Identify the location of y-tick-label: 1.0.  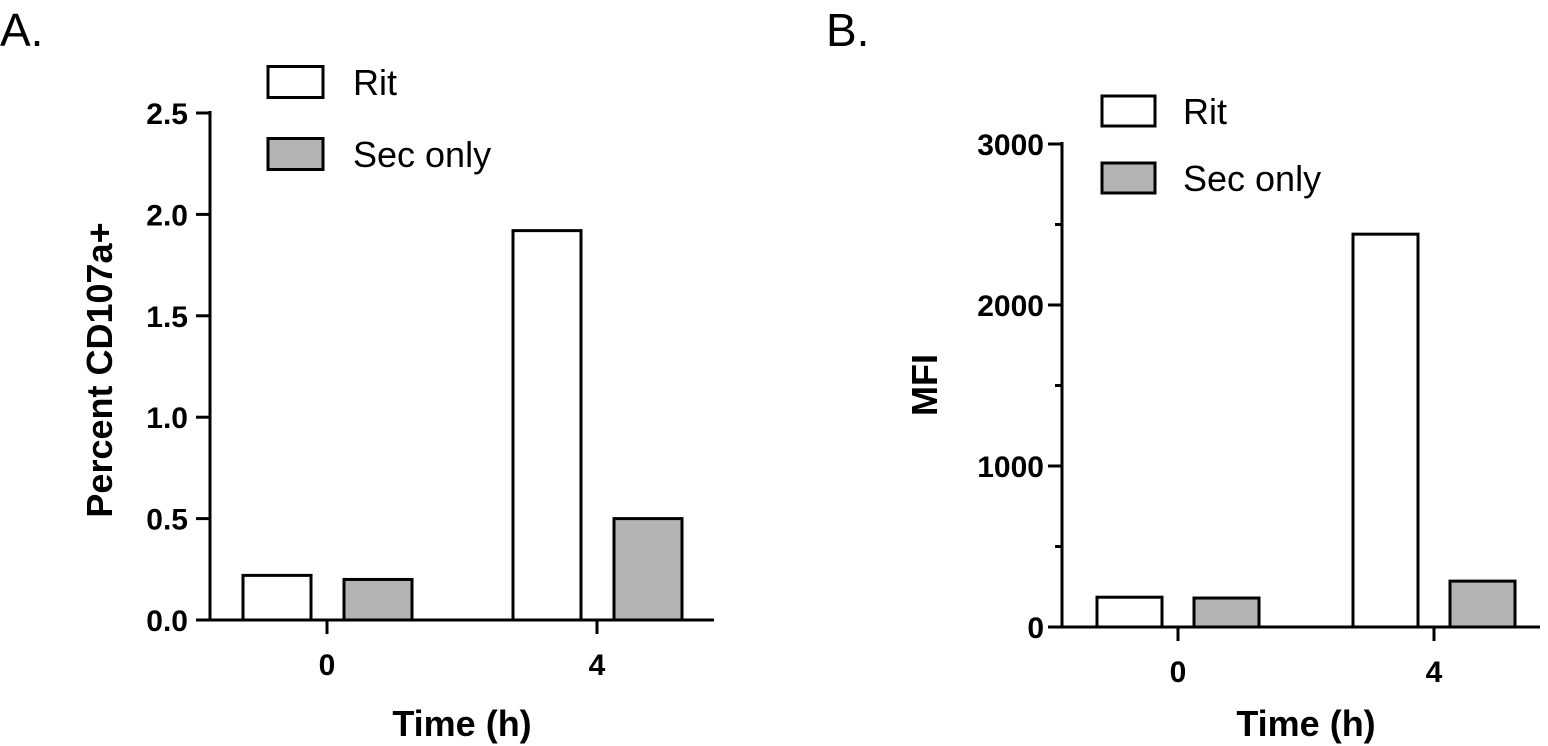
(167, 418).